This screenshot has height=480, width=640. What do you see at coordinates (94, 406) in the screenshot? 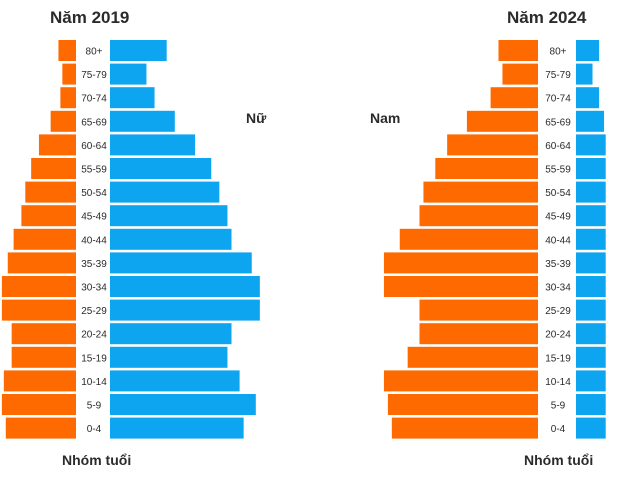
I see `age-tick-label-2019: 5-9` at bounding box center [94, 406].